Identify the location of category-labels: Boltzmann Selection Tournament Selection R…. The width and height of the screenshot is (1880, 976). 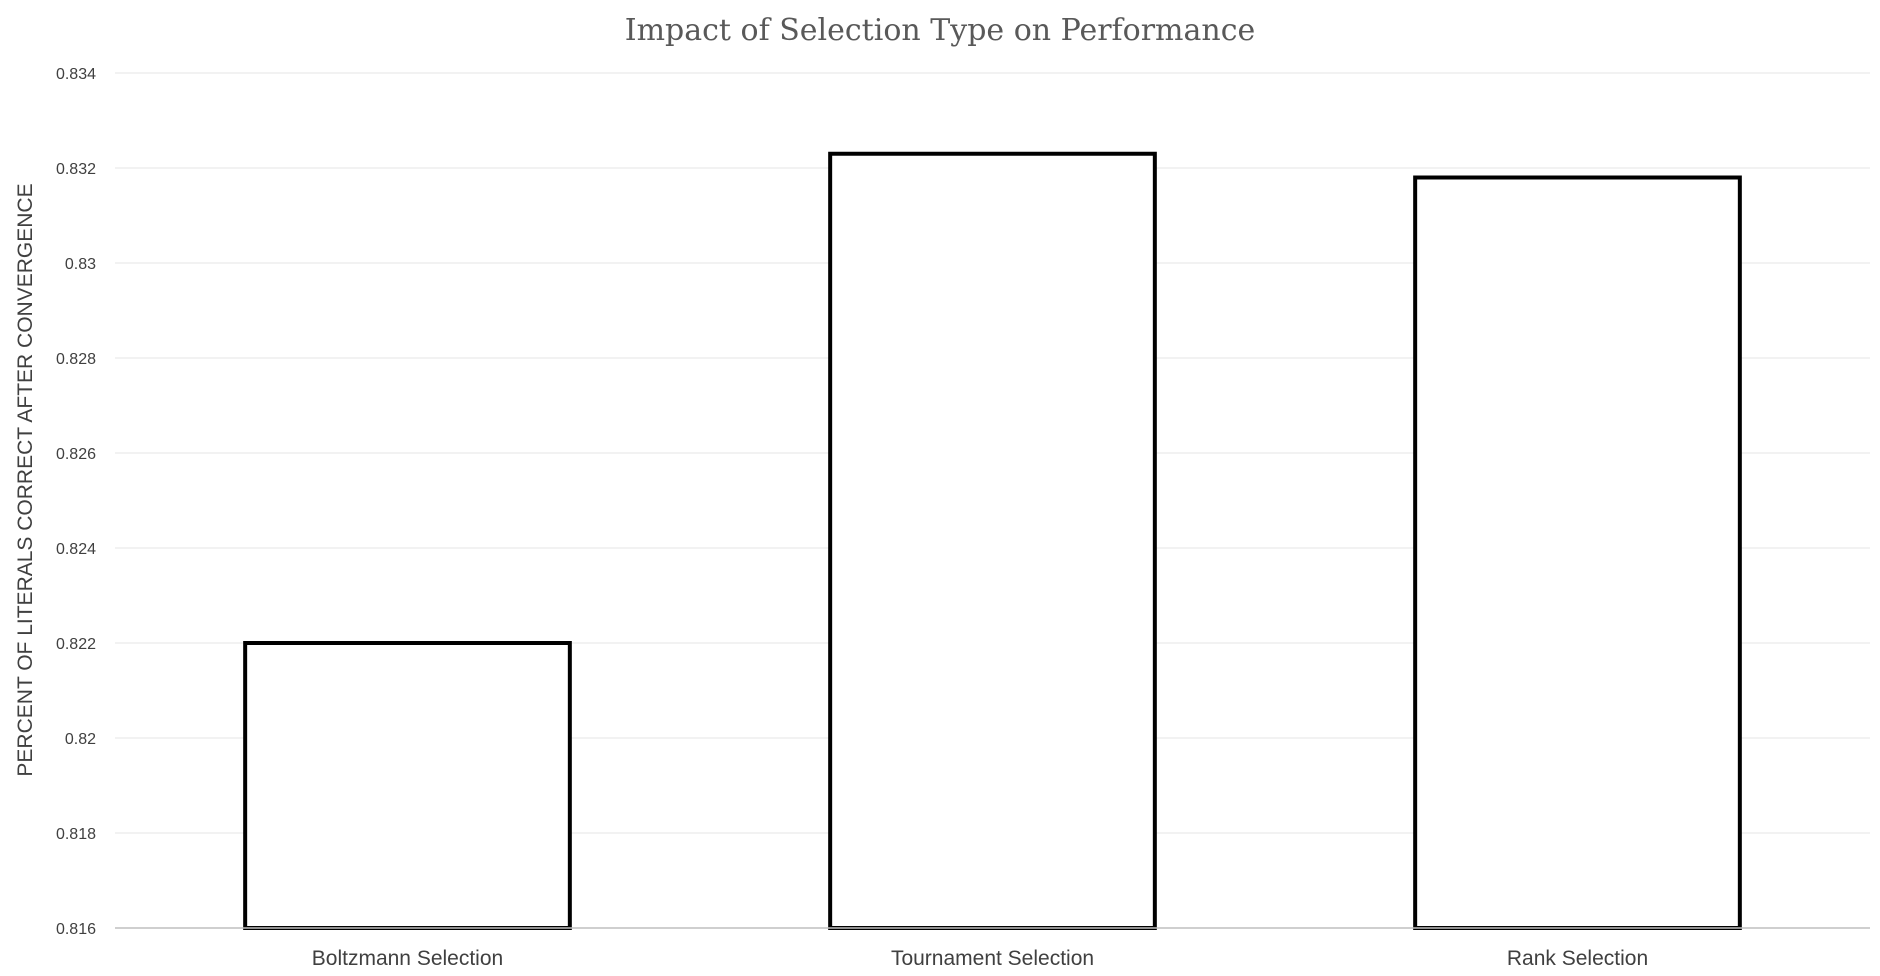
(980, 958).